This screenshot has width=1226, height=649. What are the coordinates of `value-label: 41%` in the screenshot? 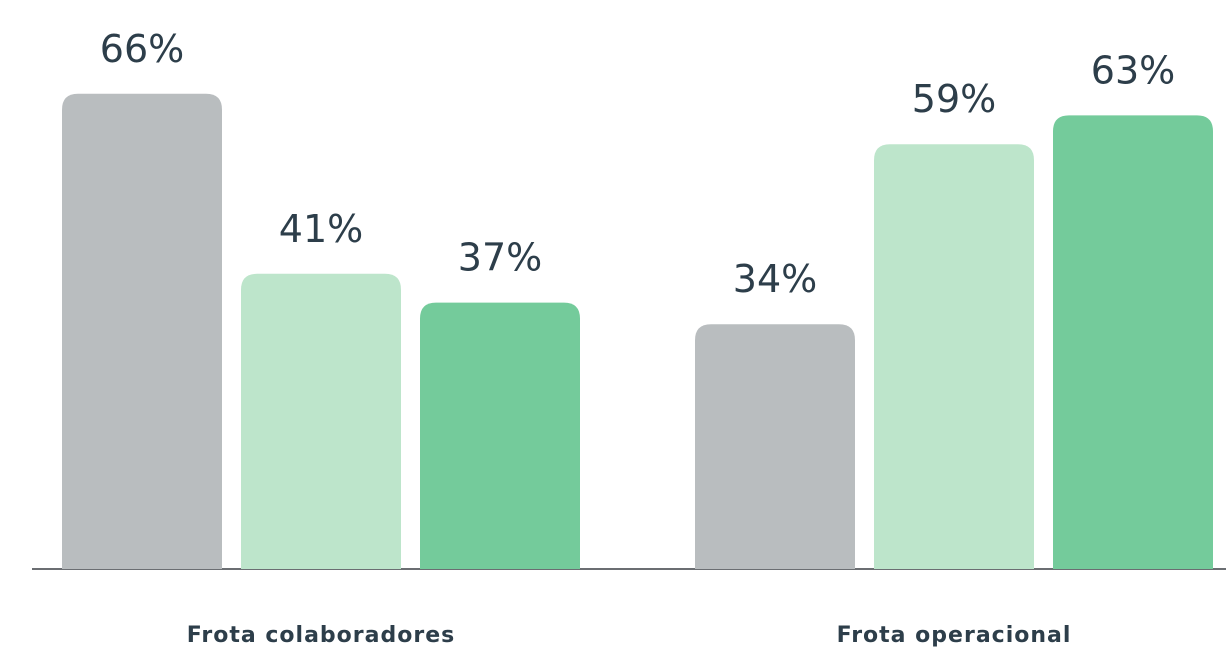 It's located at (321, 229).